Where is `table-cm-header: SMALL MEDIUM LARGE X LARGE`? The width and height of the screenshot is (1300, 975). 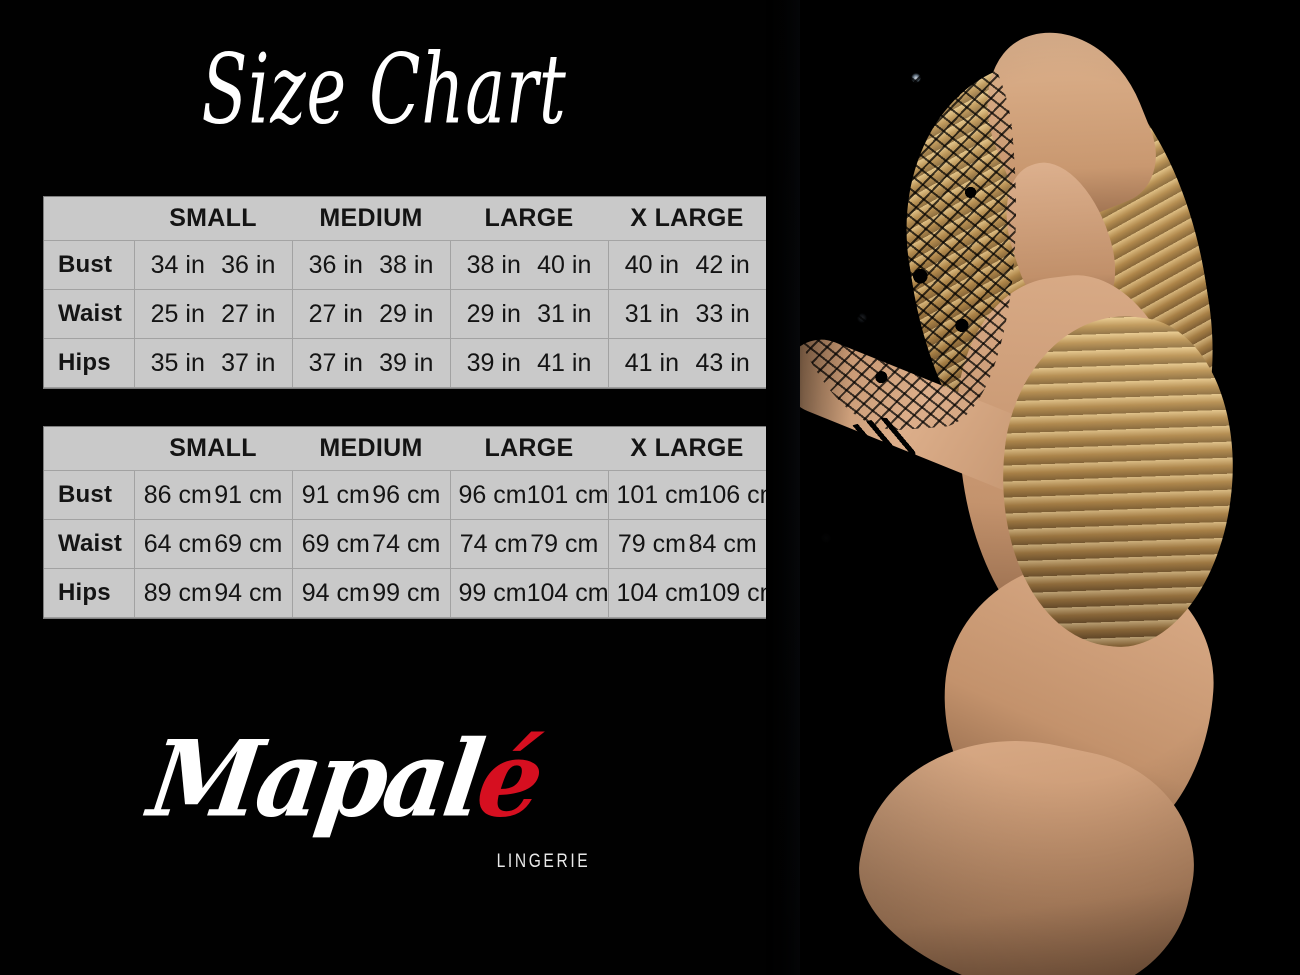 table-cm-header: SMALL MEDIUM LARGE X LARGE is located at coordinates (405, 449).